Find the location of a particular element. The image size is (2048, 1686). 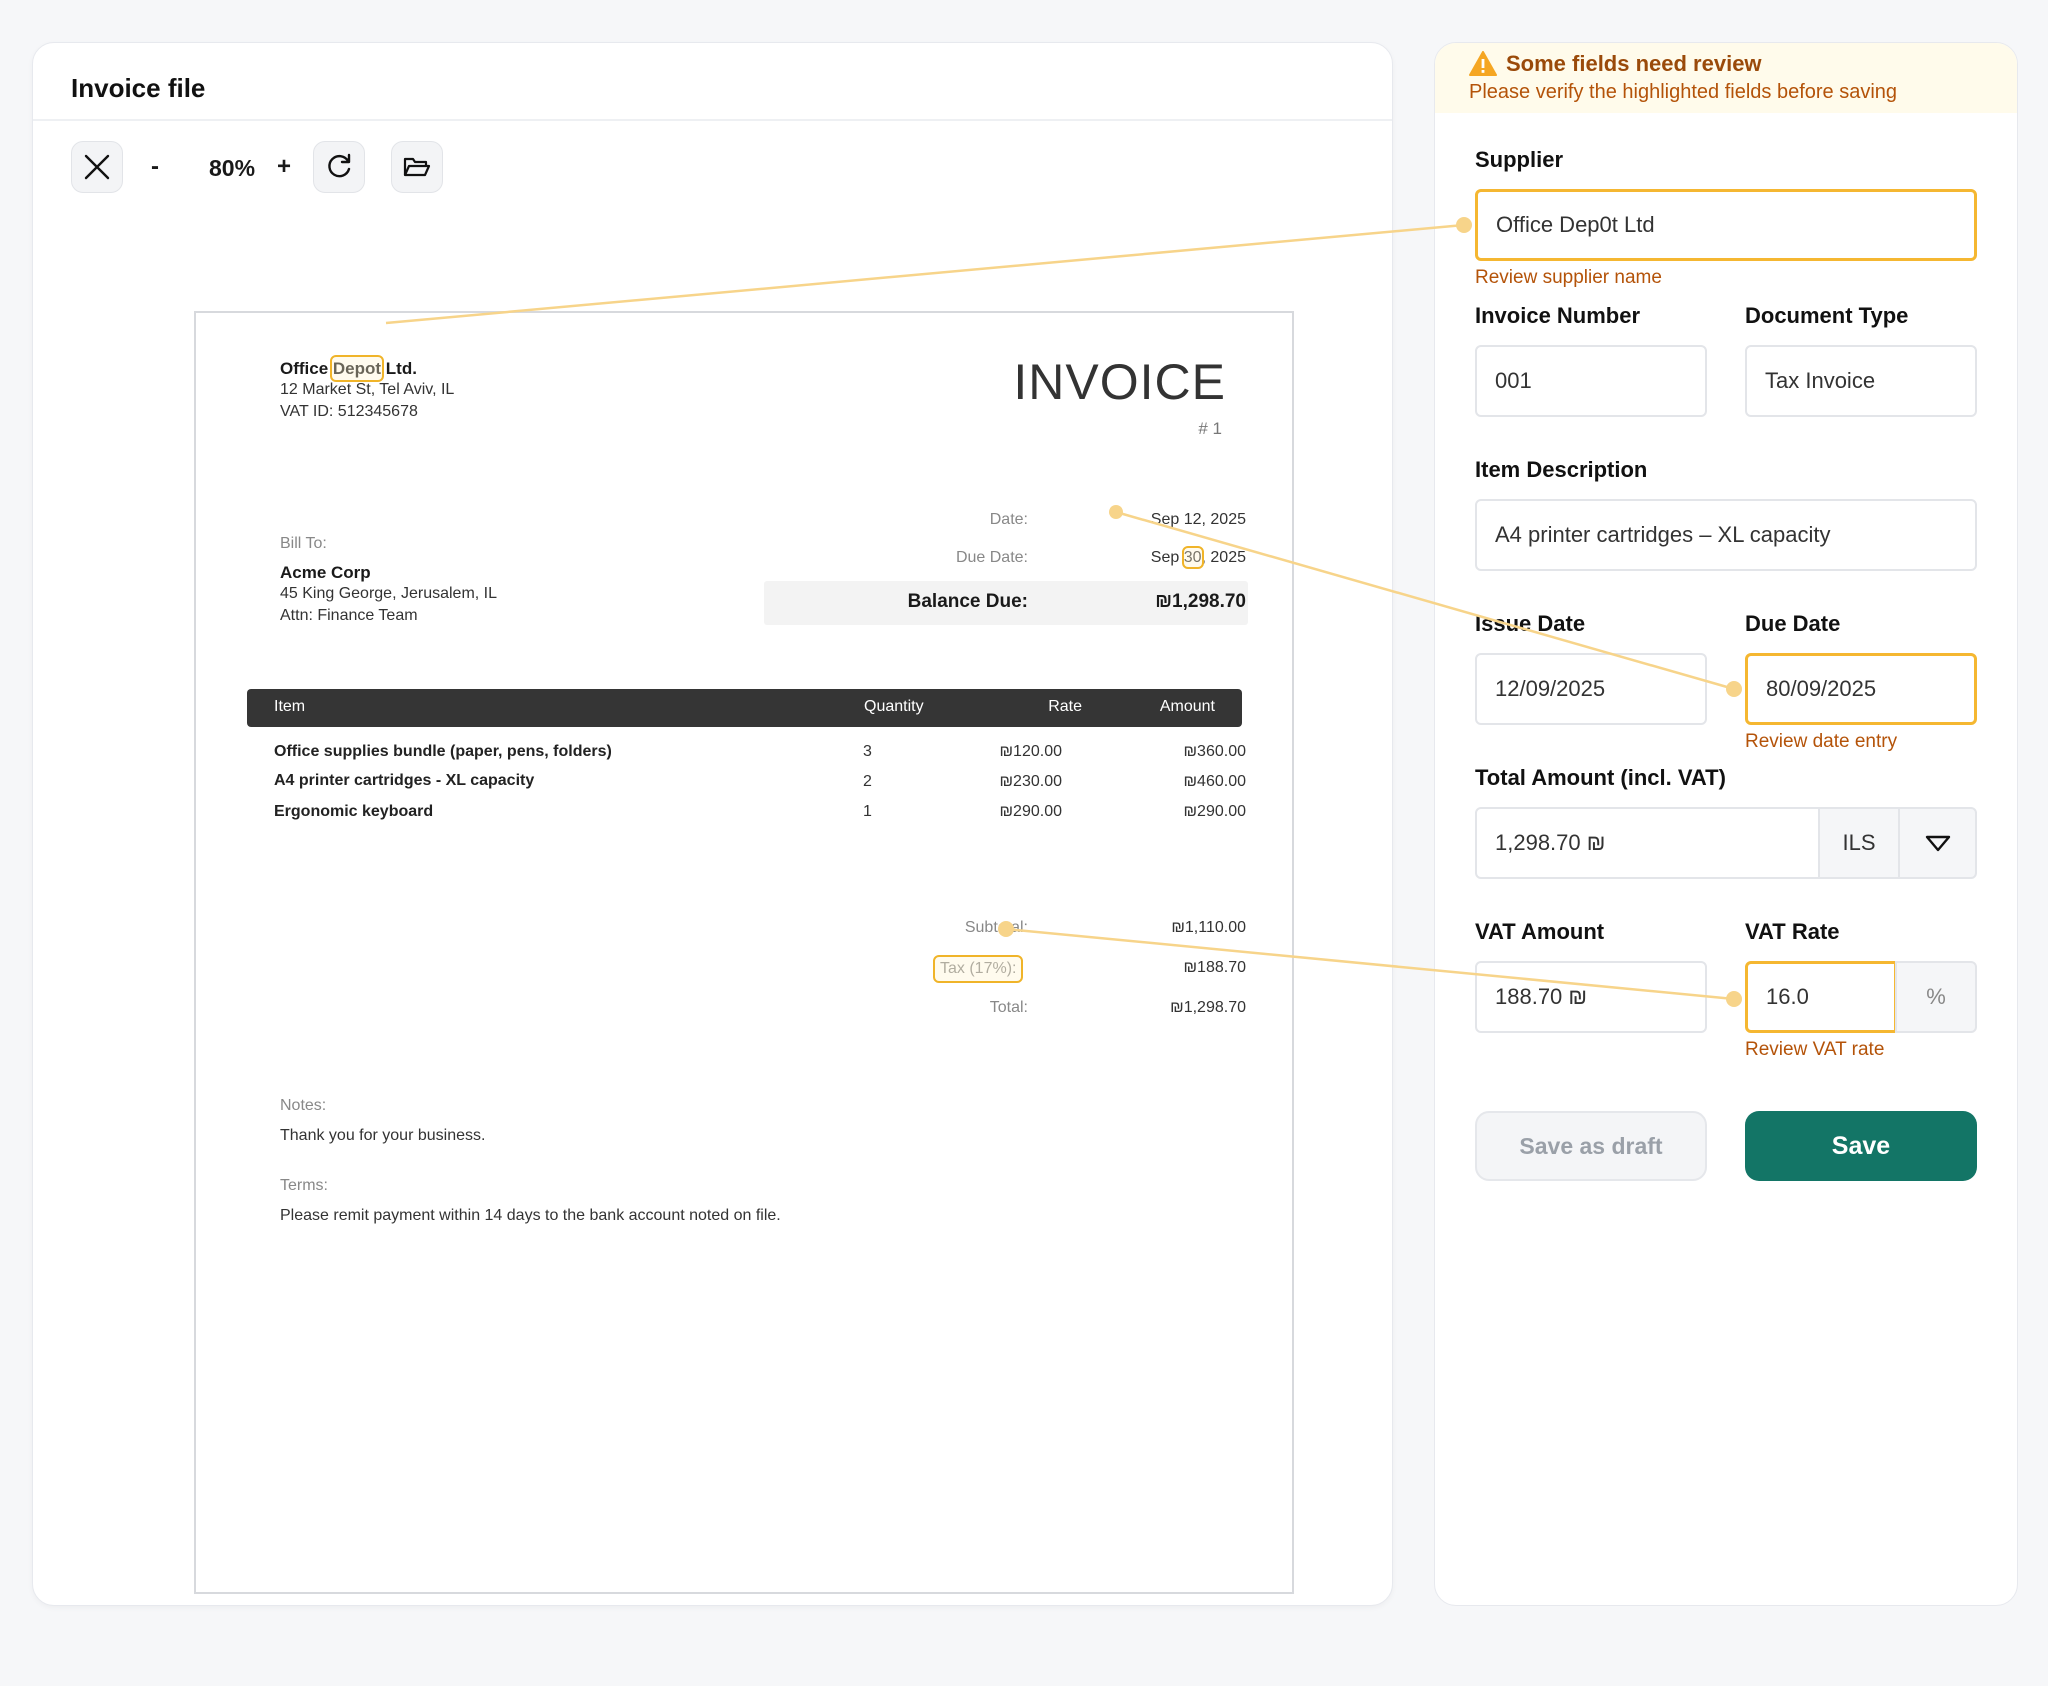

column-quantity: Quantity is located at coordinates (894, 706).